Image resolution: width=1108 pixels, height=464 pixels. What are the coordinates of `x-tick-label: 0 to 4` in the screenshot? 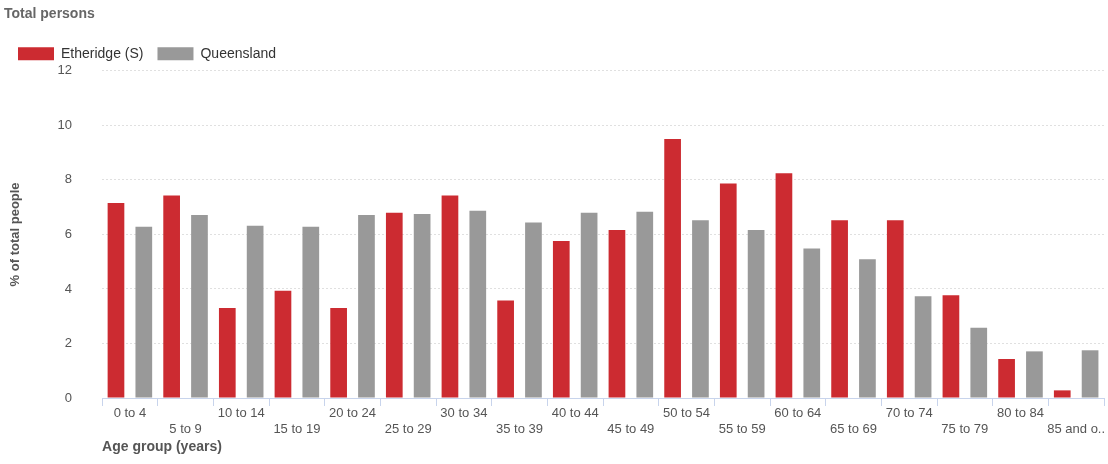 It's located at (130, 413).